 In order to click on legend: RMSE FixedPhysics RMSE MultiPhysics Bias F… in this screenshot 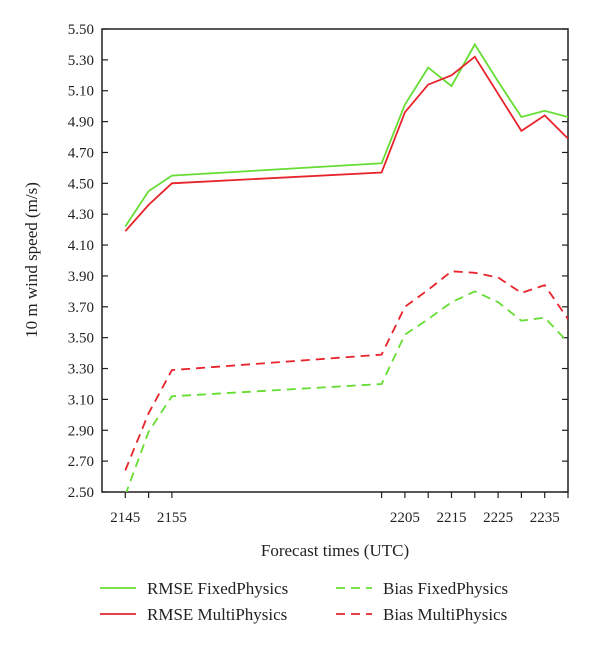, I will do `click(304, 601)`.